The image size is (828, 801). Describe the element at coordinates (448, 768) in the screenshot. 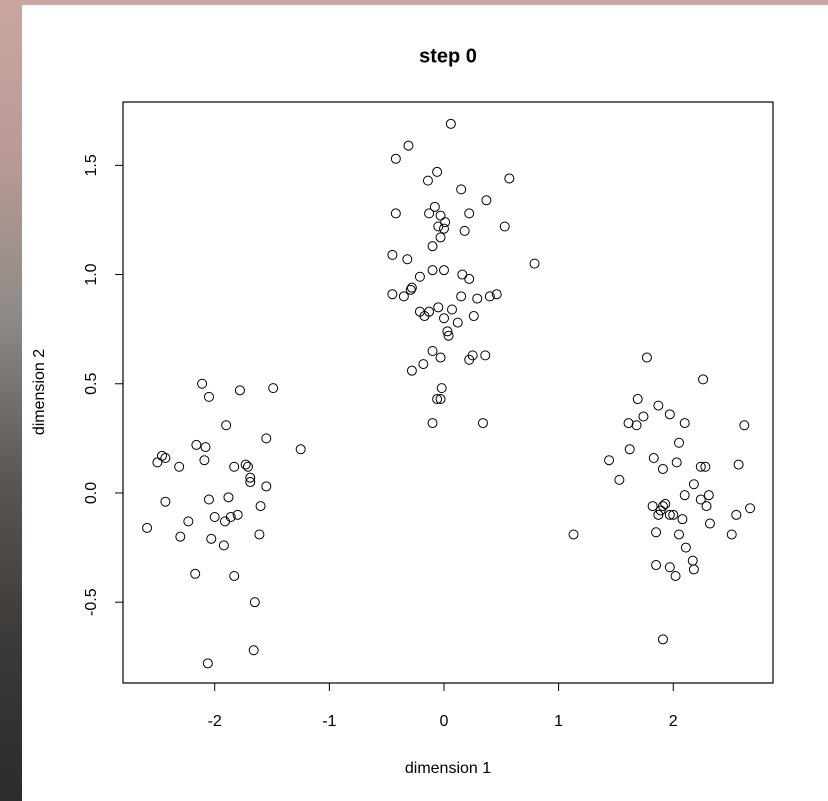

I see `x-axis-label: dimension 1` at that location.